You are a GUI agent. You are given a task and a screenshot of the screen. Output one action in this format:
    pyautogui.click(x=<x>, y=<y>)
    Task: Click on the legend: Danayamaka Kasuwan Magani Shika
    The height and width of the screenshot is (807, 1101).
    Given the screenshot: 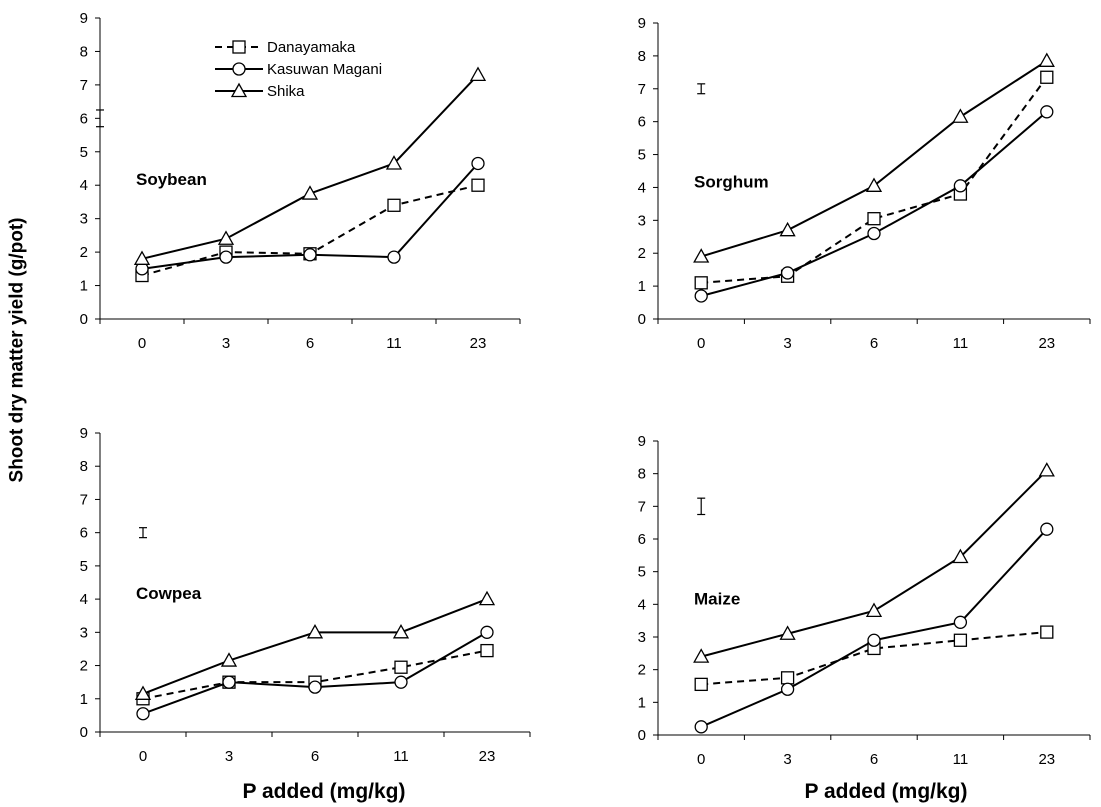 What is the action you would take?
    pyautogui.click(x=298, y=69)
    